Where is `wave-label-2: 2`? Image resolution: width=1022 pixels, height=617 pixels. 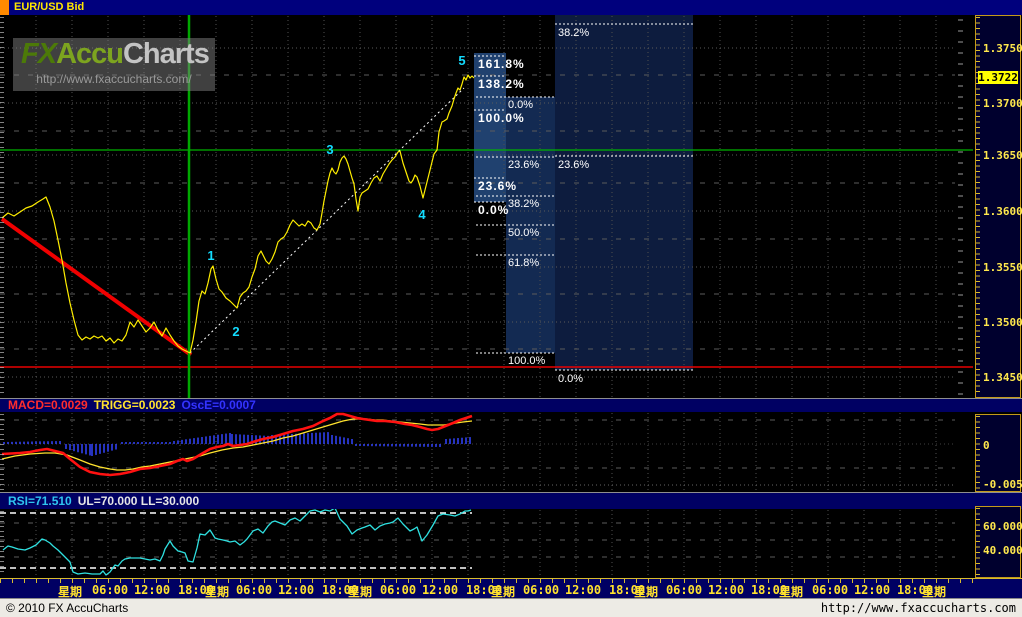 wave-label-2: 2 is located at coordinates (235, 331).